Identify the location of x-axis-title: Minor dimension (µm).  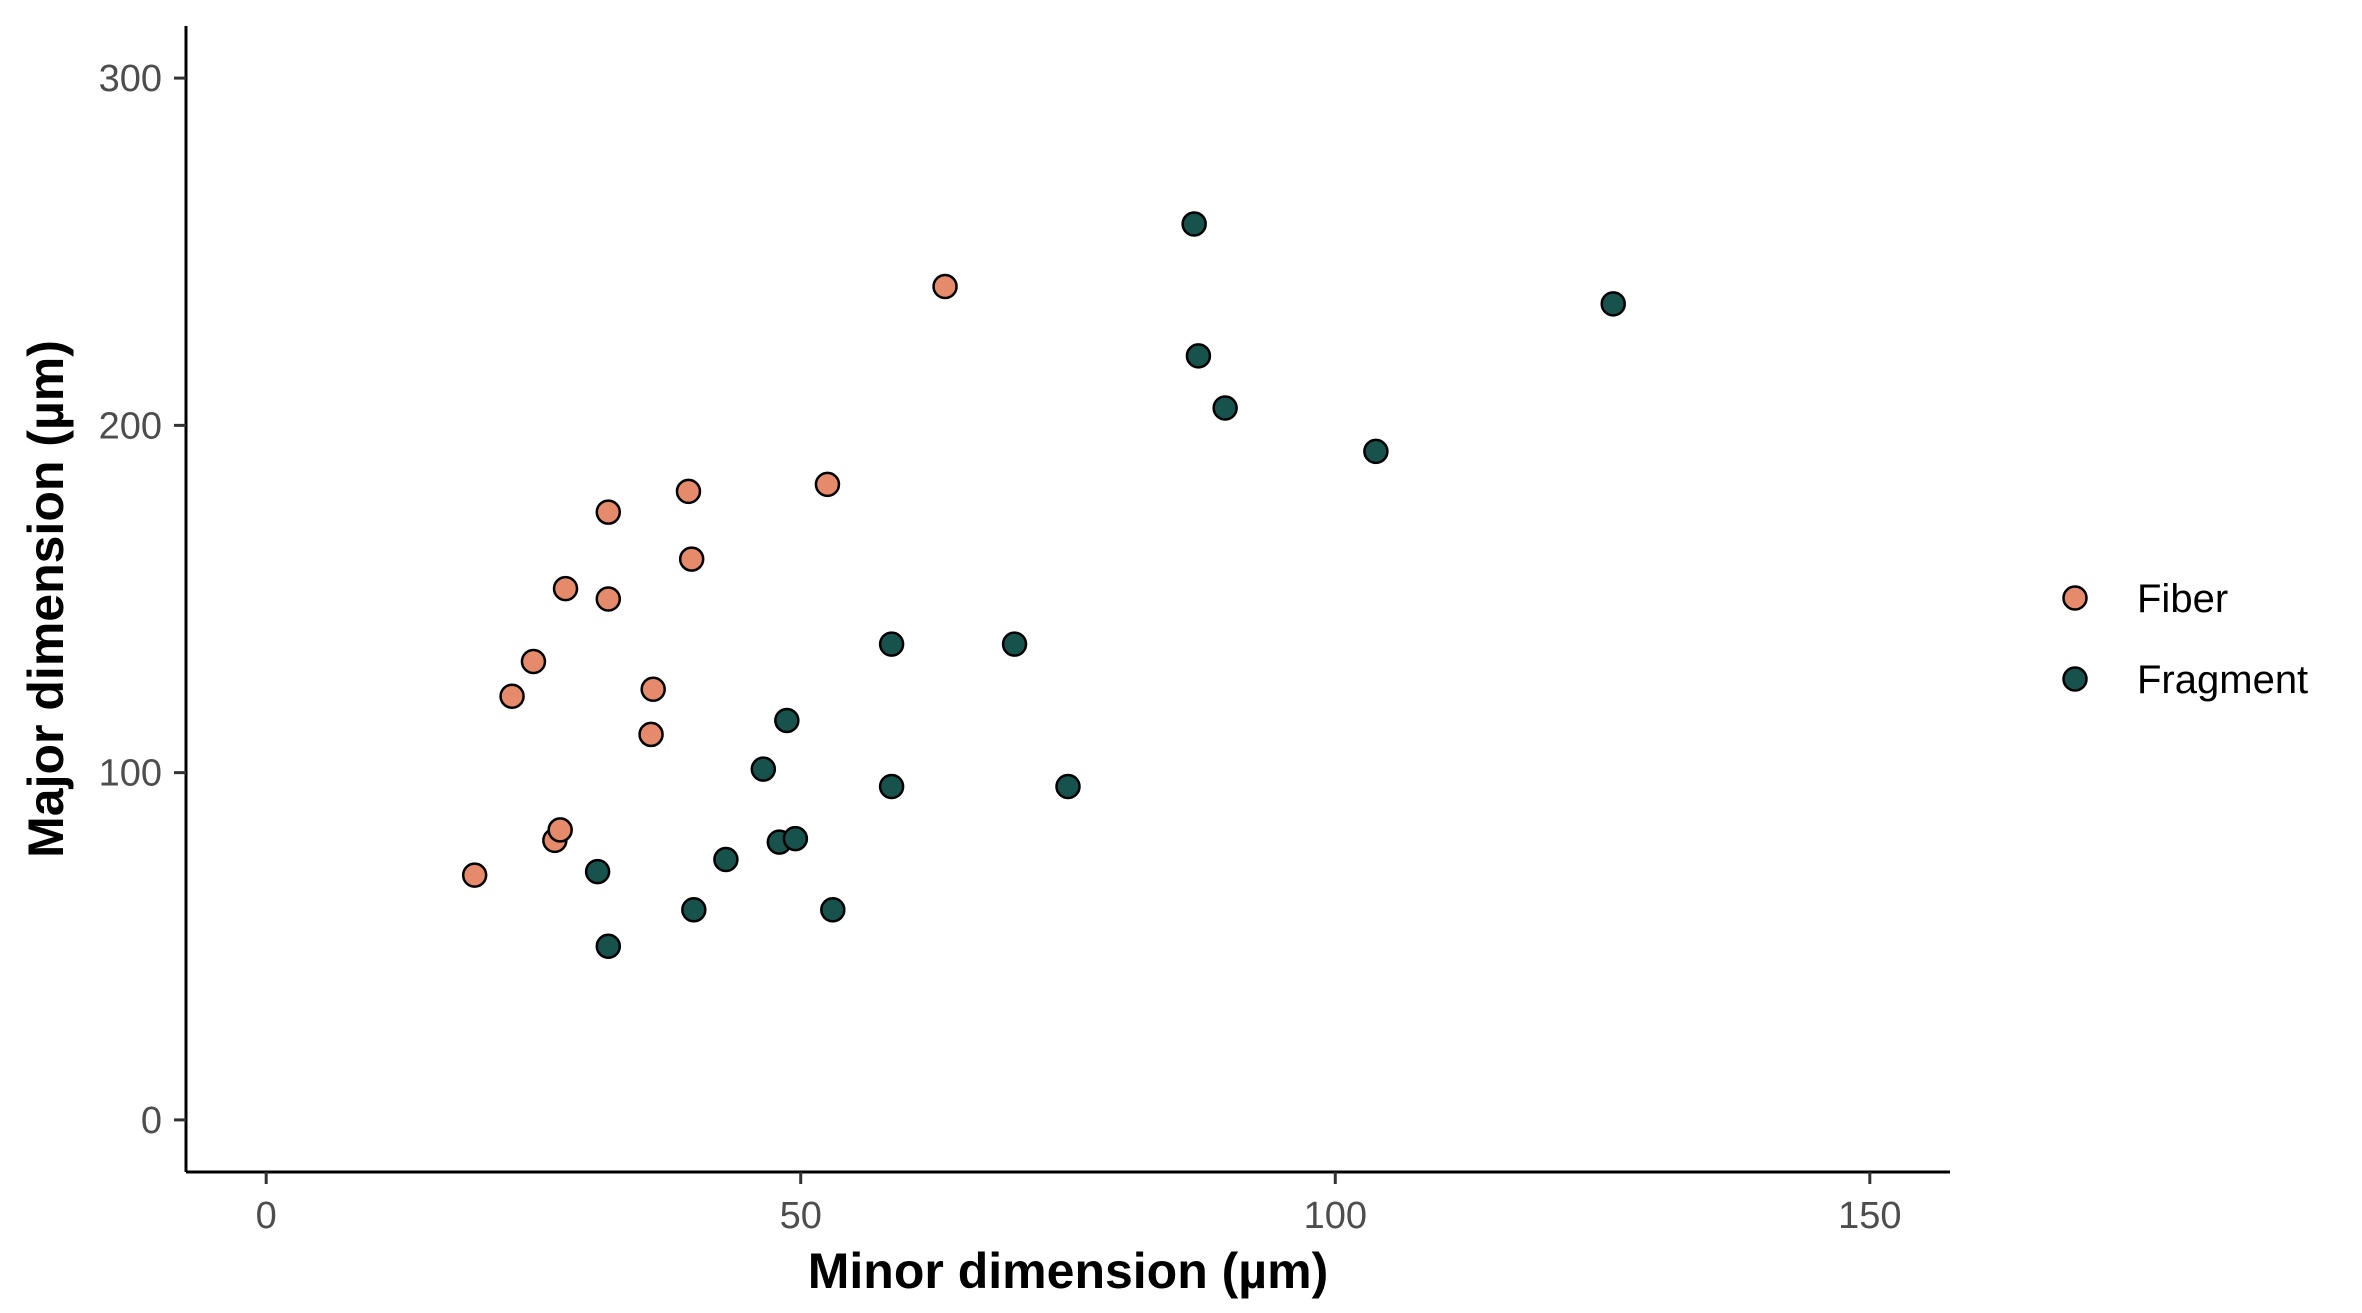
(1068, 1271).